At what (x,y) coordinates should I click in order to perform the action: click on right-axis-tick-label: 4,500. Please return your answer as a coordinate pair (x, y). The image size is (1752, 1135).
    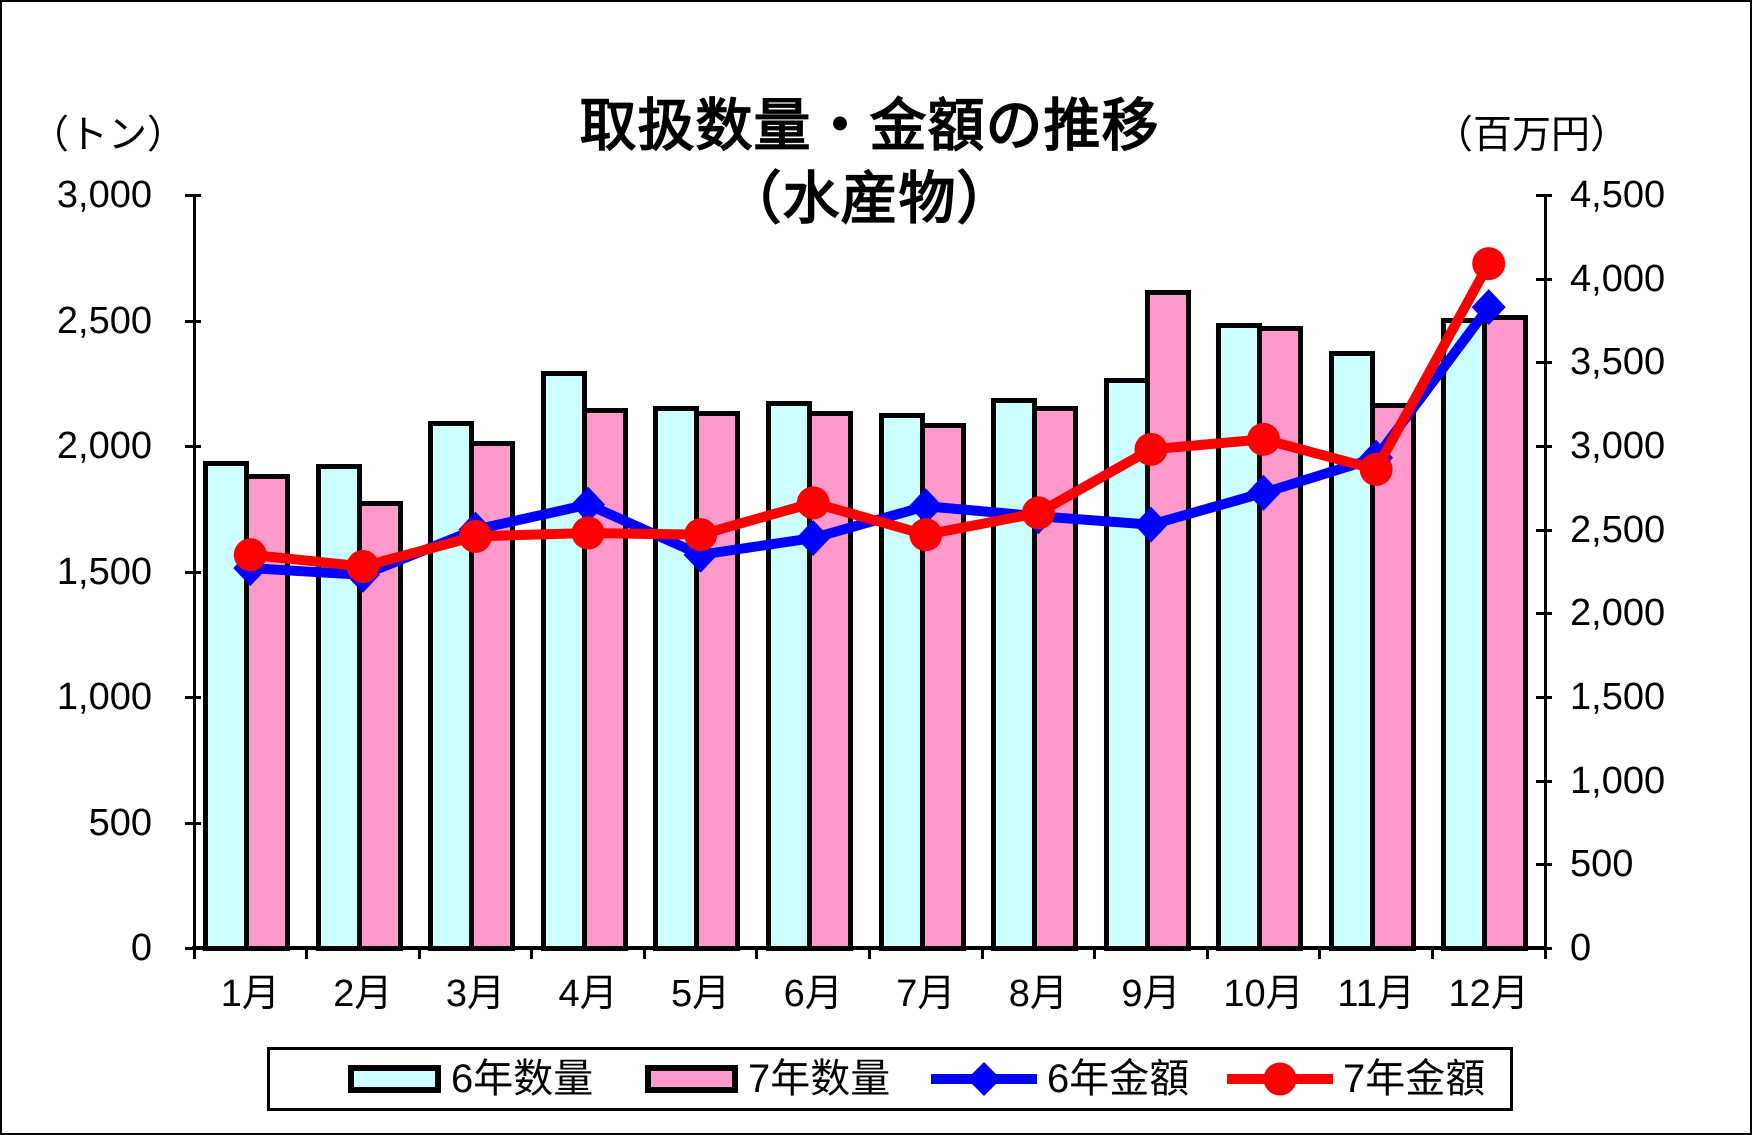
    Looking at the image, I should click on (1618, 195).